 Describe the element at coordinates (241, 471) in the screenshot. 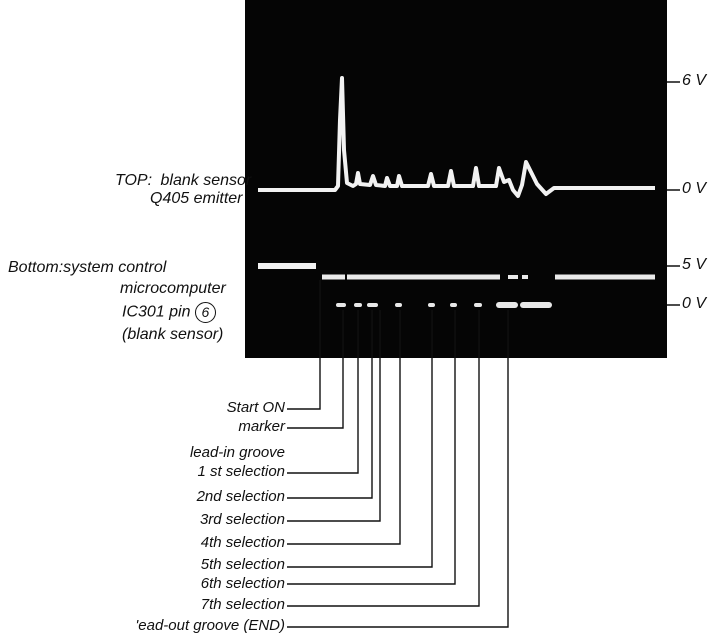

I see `callout-1st-selection: 1 st selection` at that location.